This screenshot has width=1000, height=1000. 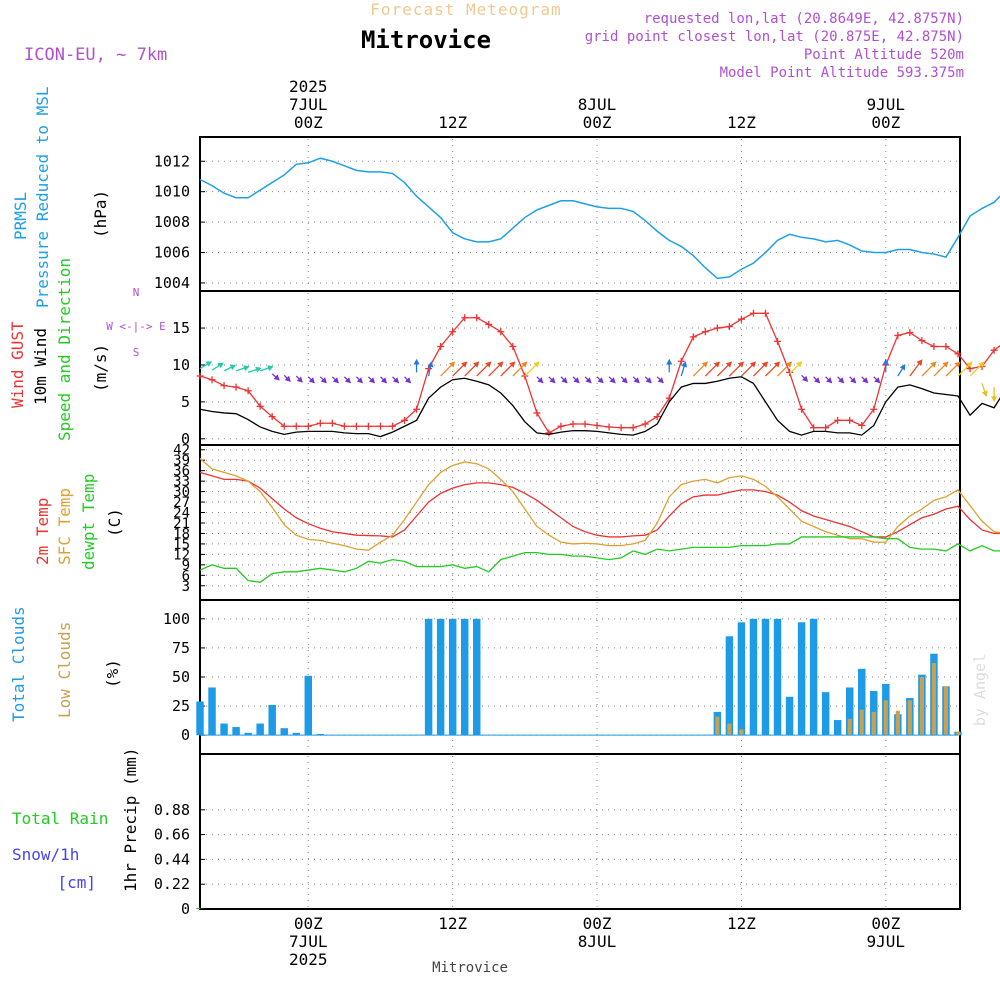 I want to click on cloud-label-total: Total Clouds, so click(x=18, y=664).